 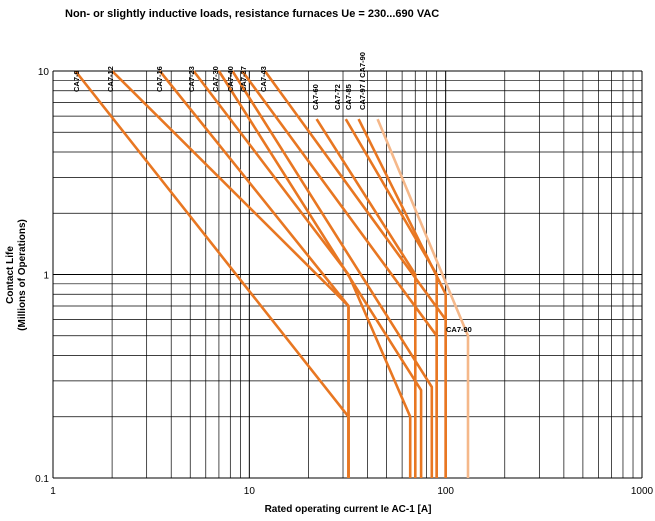 I want to click on y-tick-label: 10, so click(x=44, y=72).